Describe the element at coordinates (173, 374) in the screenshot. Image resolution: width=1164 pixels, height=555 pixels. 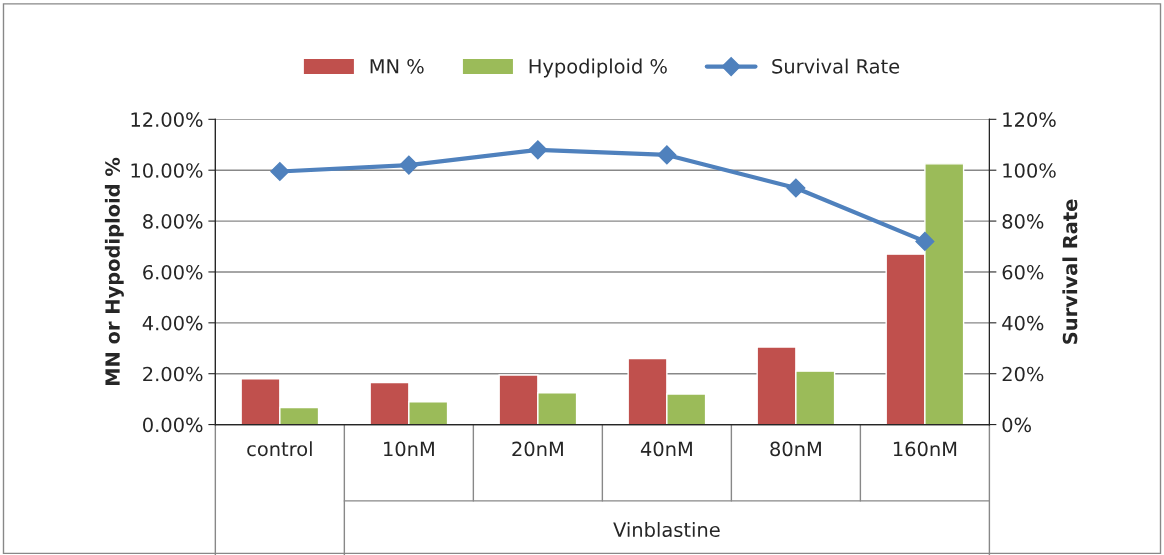
I see `y-tick-label: 2.00%` at that location.